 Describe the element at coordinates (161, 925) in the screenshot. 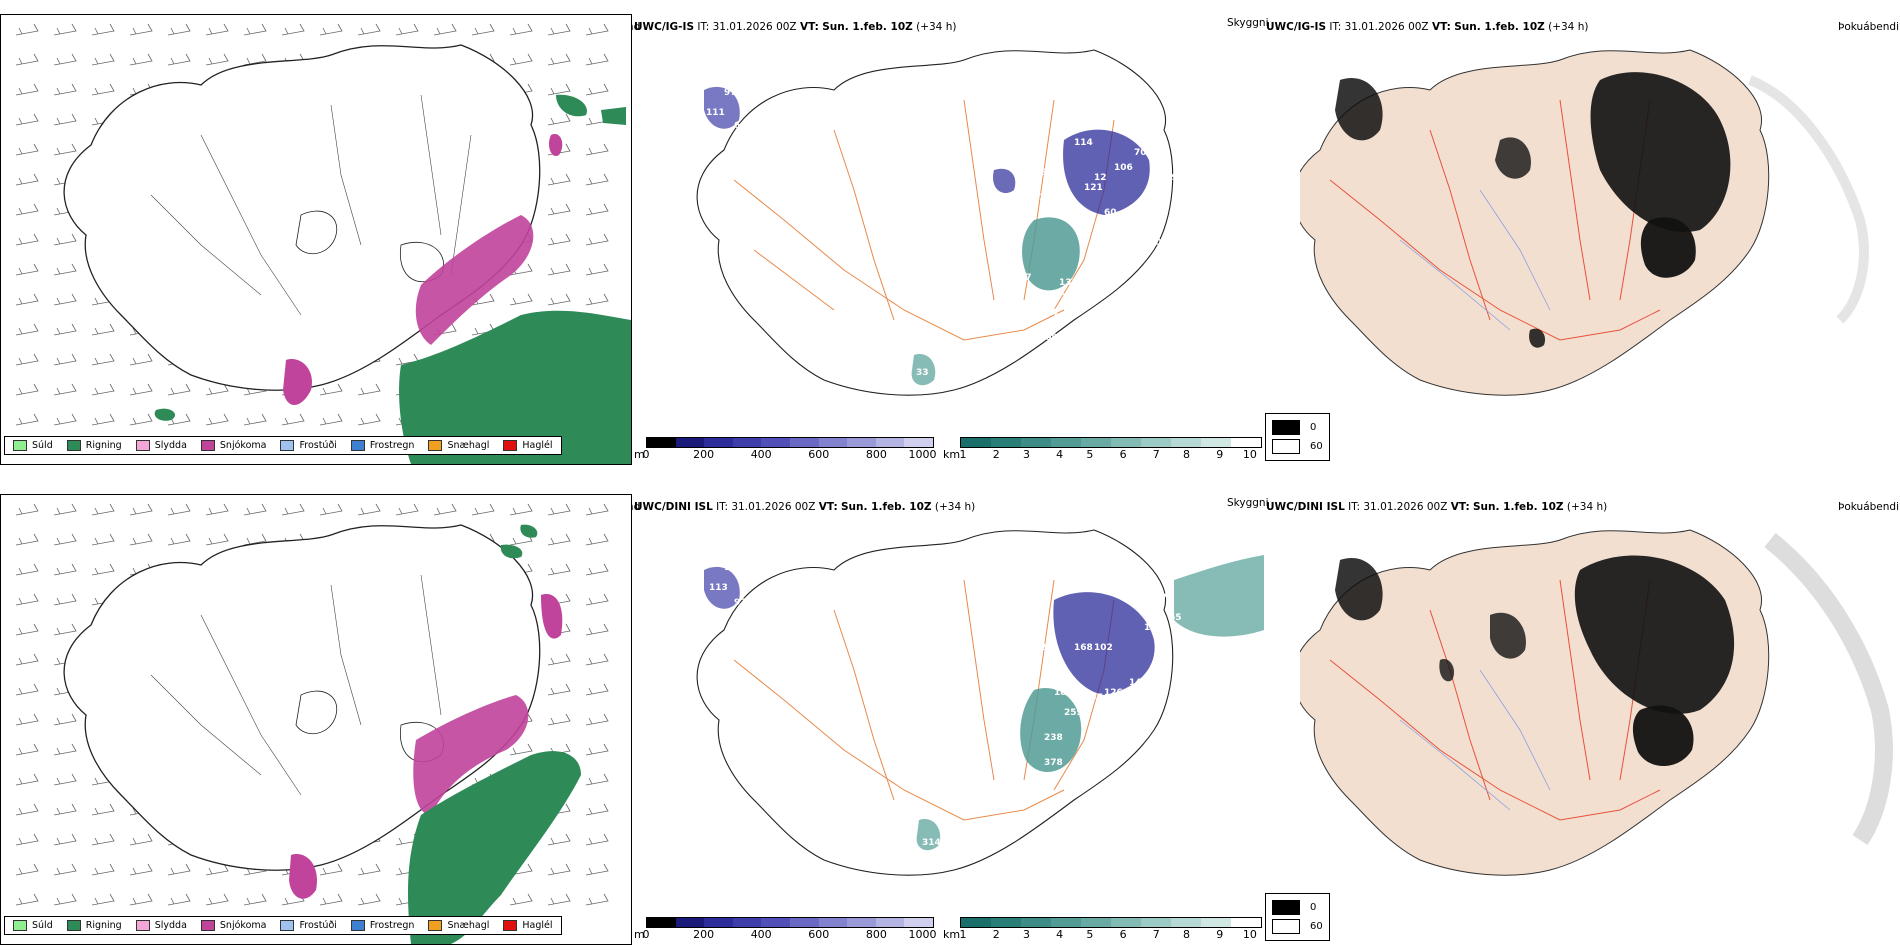

I see `legend-item: Slydda` at that location.